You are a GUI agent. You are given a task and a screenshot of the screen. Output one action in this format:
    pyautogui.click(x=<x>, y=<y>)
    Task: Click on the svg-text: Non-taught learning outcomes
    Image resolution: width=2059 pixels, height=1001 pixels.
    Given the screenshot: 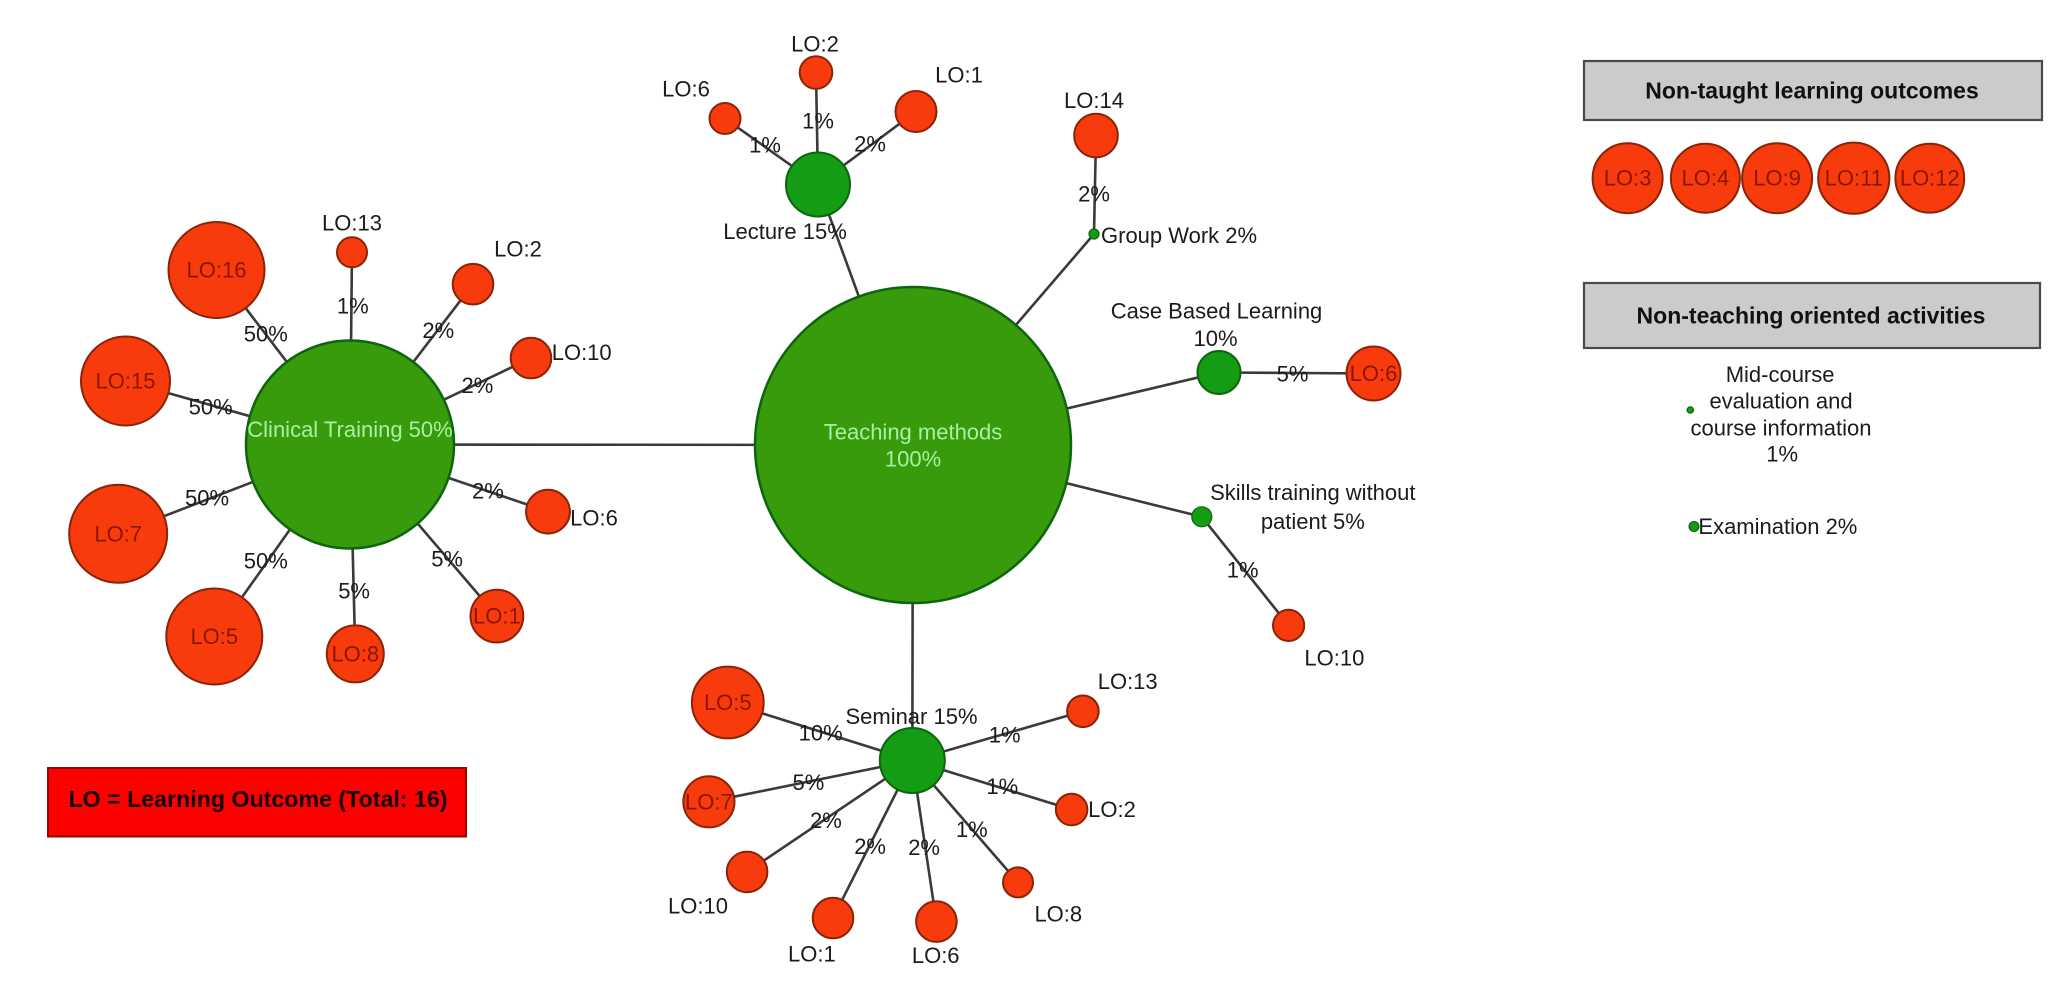 What is the action you would take?
    pyautogui.click(x=1812, y=91)
    